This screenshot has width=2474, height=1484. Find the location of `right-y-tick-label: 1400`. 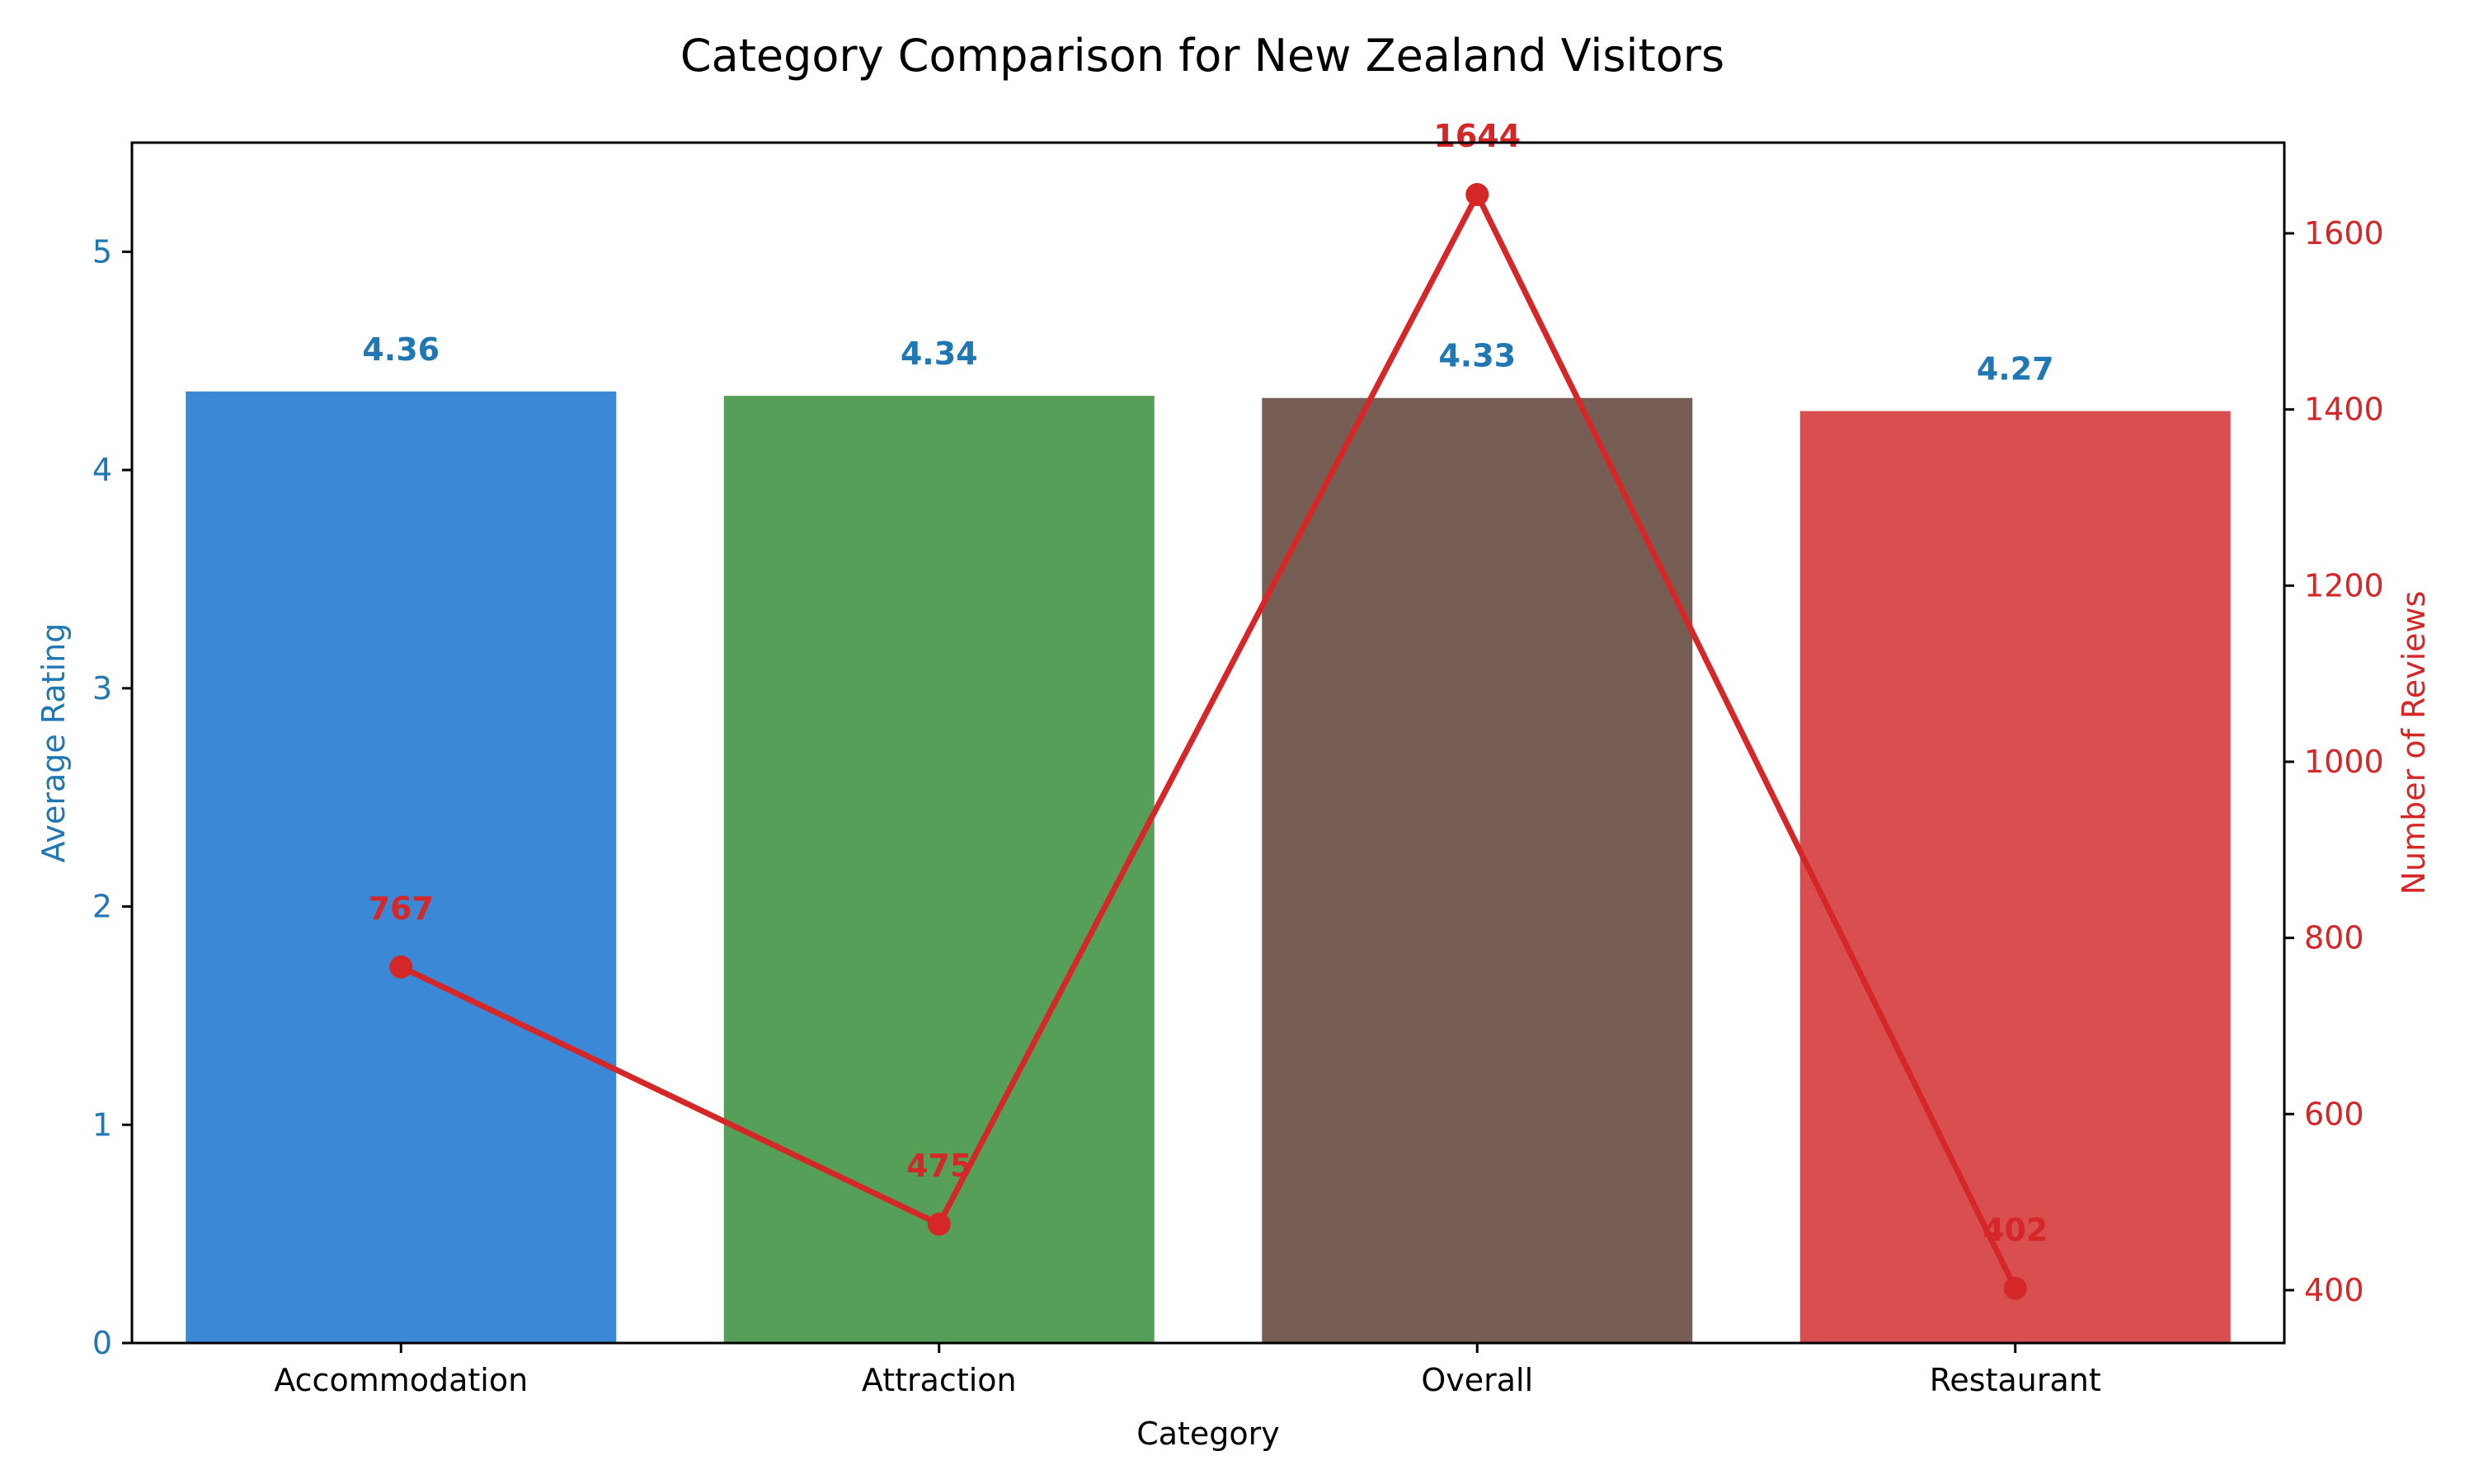

right-y-tick-label: 1400 is located at coordinates (2344, 410).